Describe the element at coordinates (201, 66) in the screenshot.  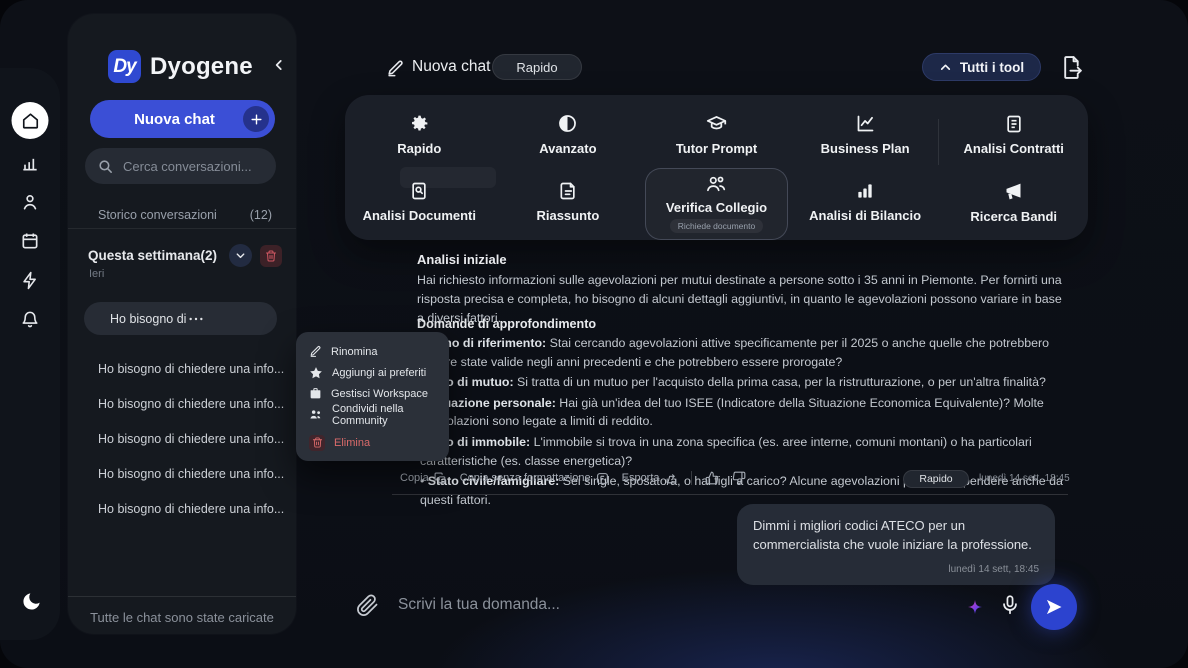
I see `brand-name: Dyogene` at that location.